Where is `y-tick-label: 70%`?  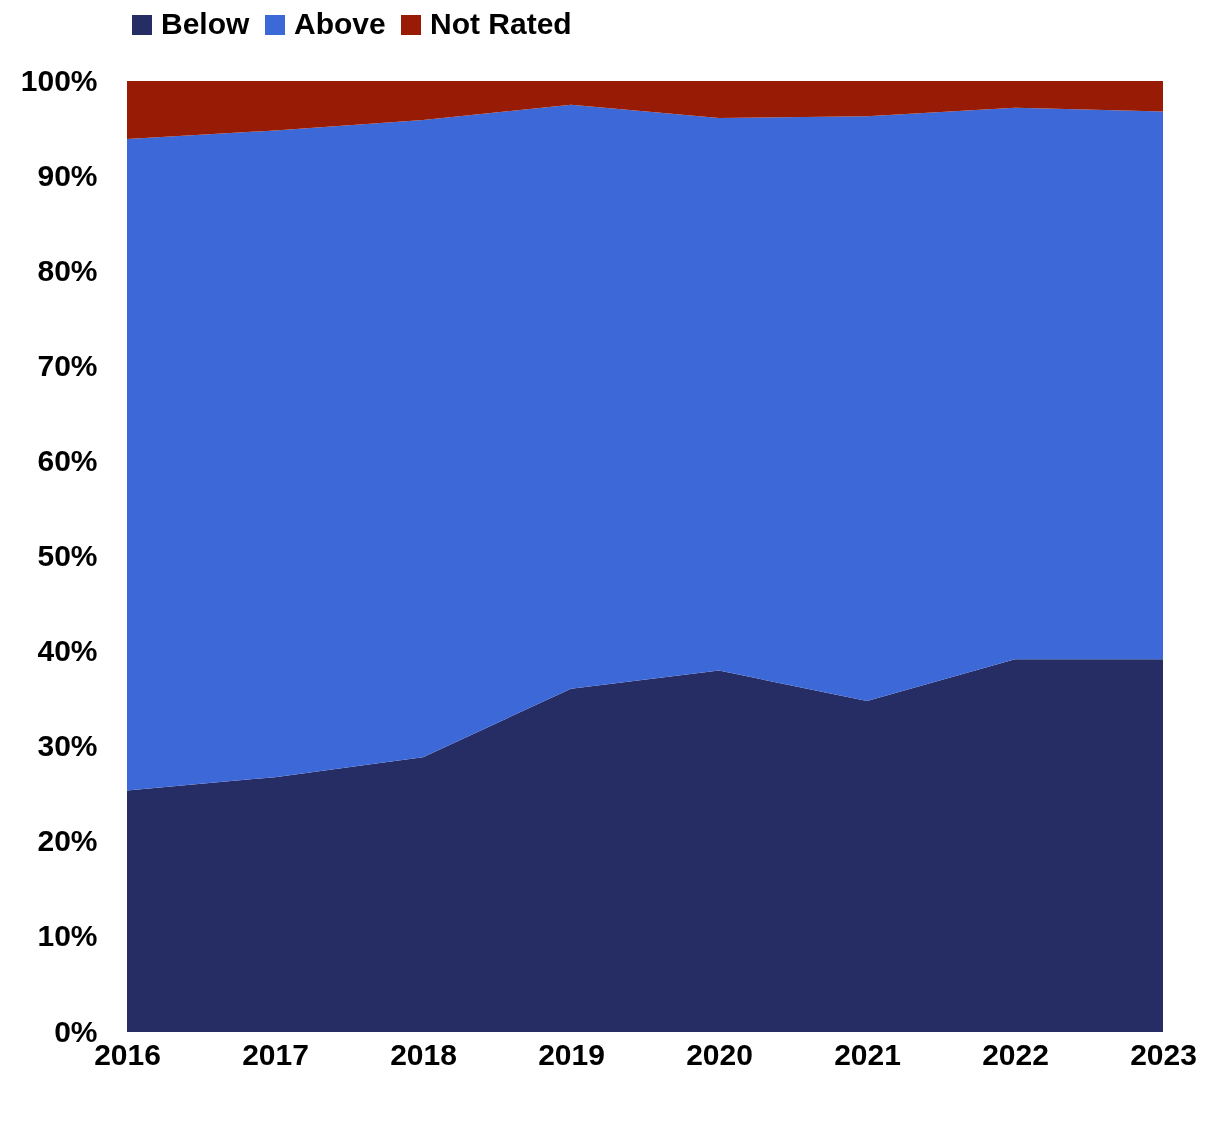
y-tick-label: 70% is located at coordinates (67, 365).